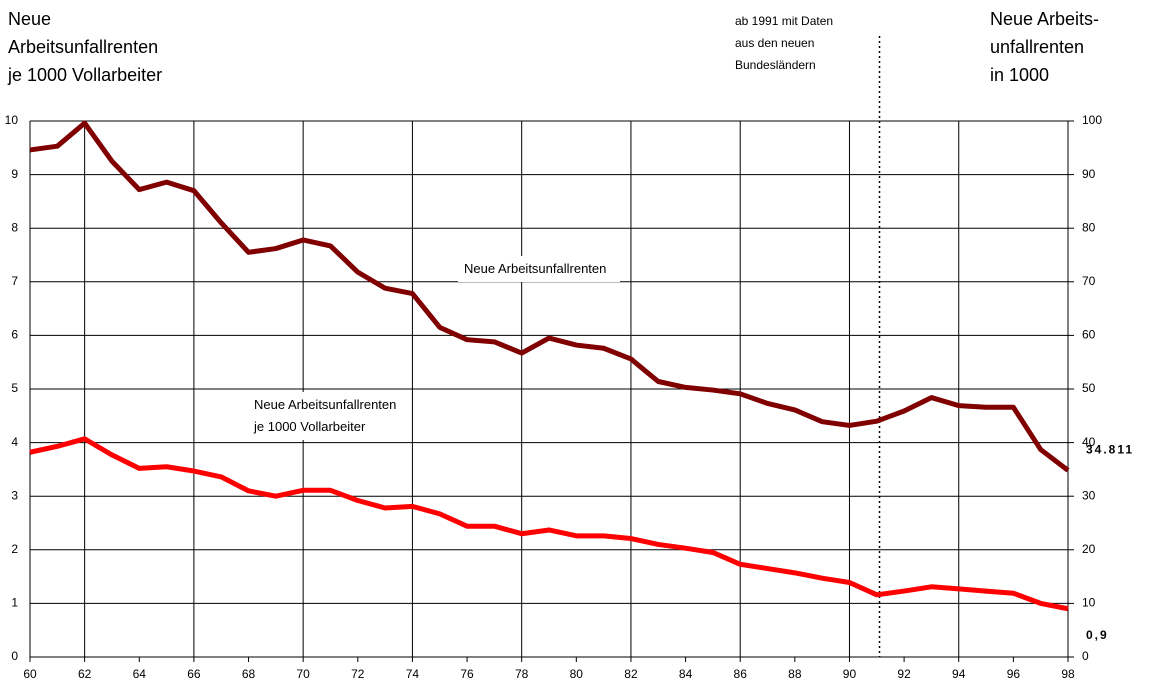 The width and height of the screenshot is (1150, 691). Describe the element at coordinates (194, 674) in the screenshot. I see `x-tick-label: 66` at that location.